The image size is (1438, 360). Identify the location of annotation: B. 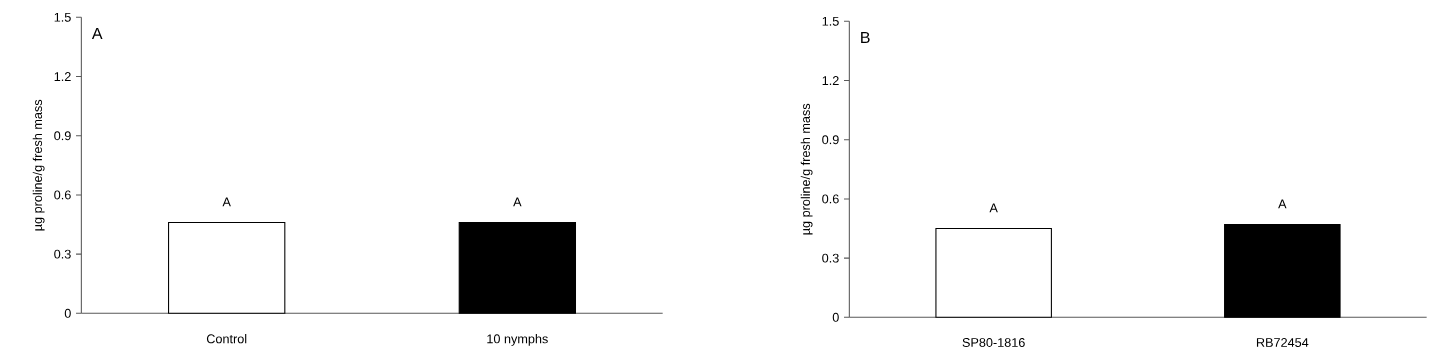
(865, 37).